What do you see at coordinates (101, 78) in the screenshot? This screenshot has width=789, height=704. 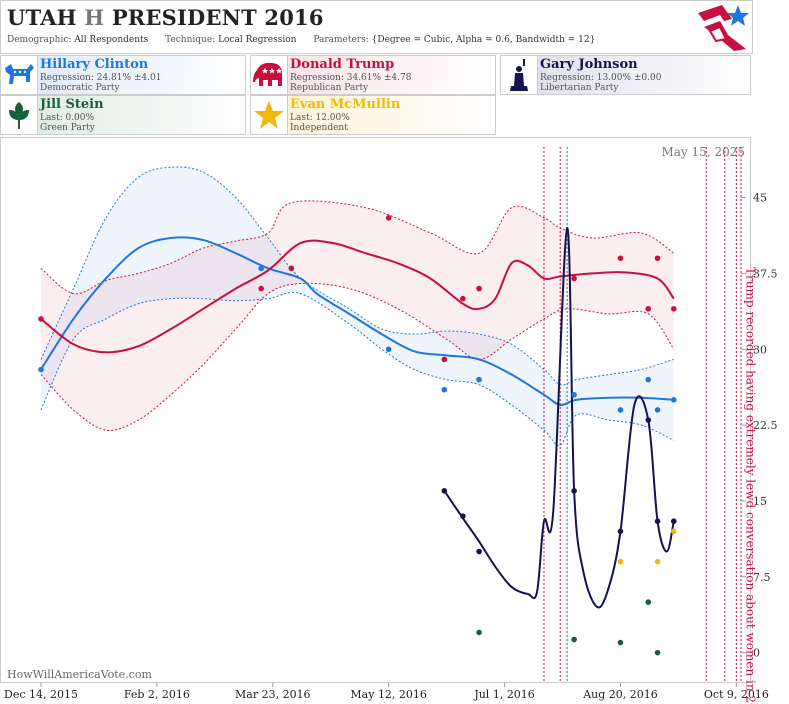 I see `candidate-regression: Regression: 24.81% ±4.01` at bounding box center [101, 78].